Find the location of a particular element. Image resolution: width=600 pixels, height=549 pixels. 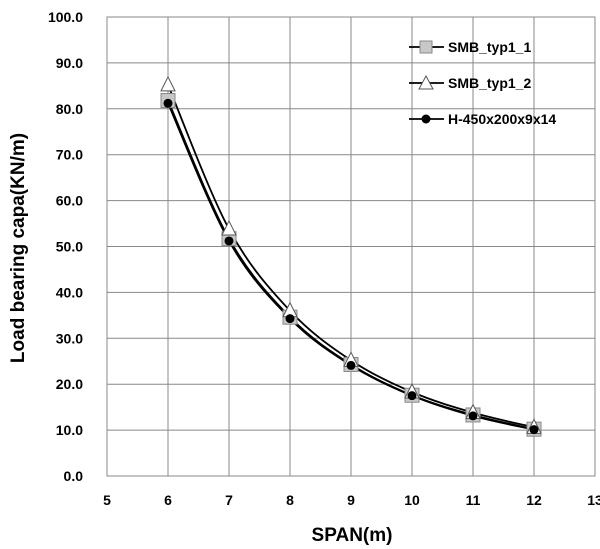

y-axis-title: Load bearing capa(KN/m) is located at coordinates (18, 248).